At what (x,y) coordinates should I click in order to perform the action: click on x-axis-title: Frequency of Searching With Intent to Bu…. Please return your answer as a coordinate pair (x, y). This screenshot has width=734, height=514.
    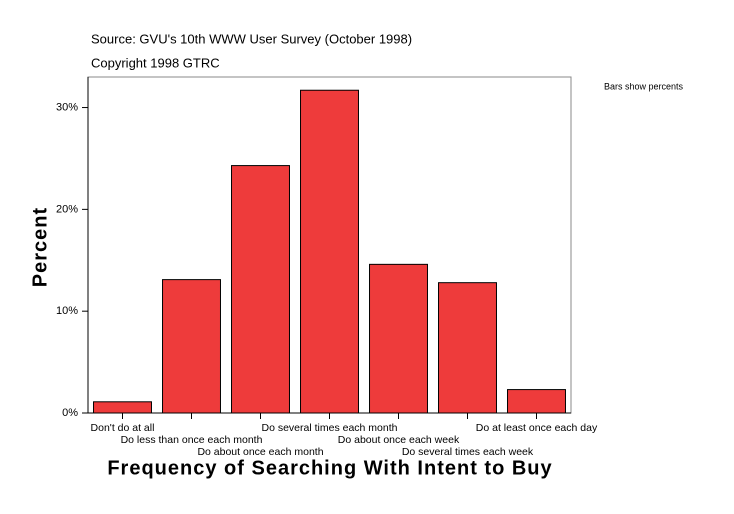
    Looking at the image, I should click on (329, 468).